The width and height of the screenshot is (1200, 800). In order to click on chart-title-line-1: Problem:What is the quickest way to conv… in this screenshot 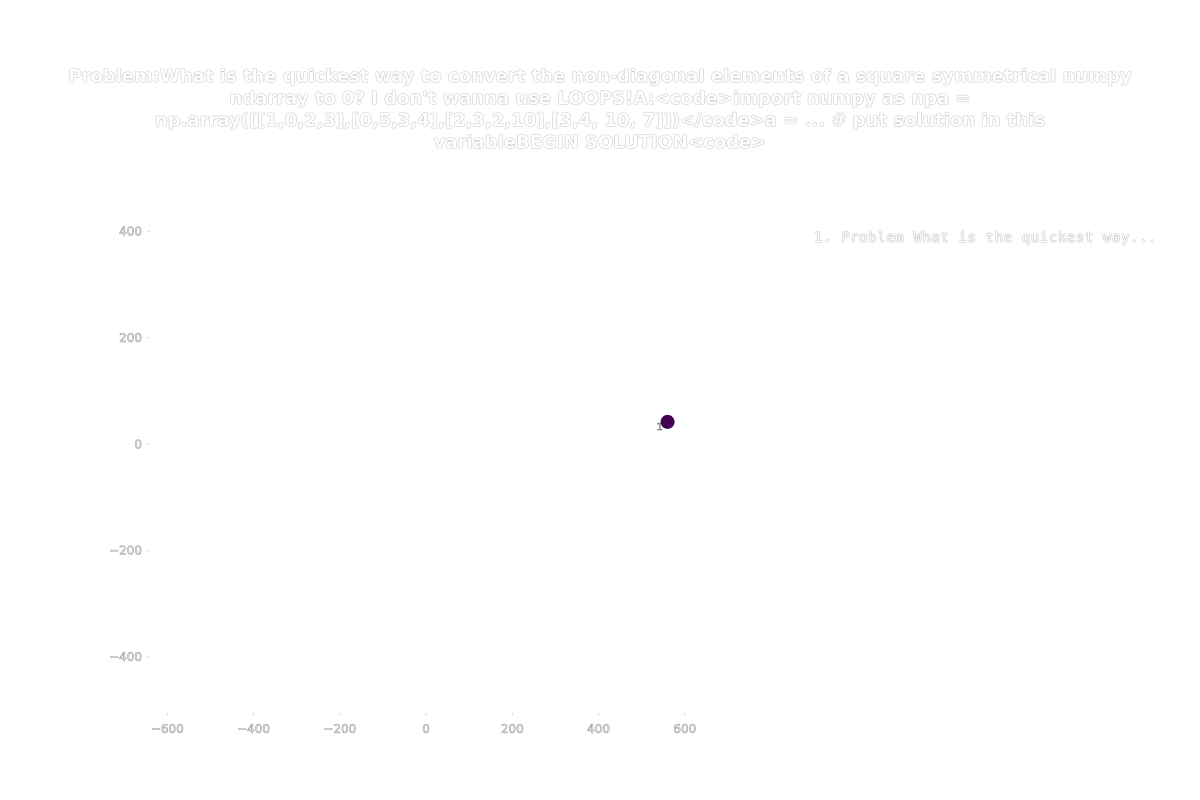, I will do `click(600, 76)`.